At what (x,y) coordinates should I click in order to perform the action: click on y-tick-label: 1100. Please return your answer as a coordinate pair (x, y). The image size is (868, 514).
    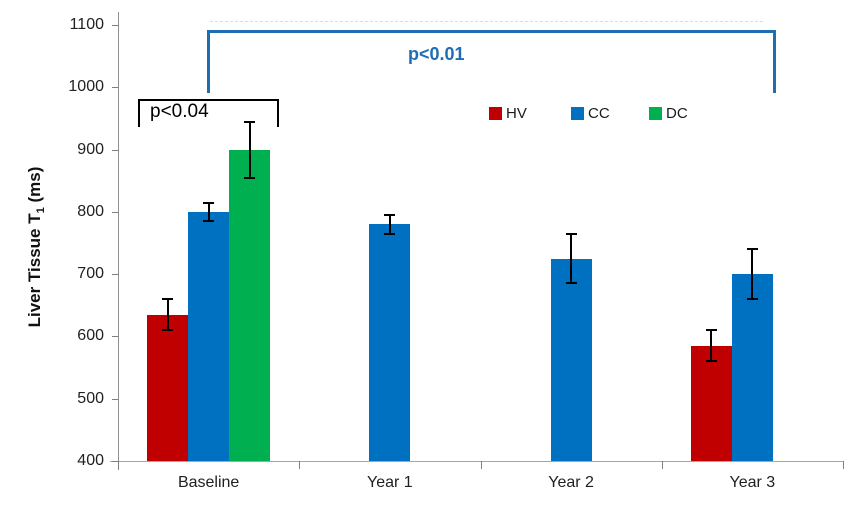
    Looking at the image, I should click on (86, 24).